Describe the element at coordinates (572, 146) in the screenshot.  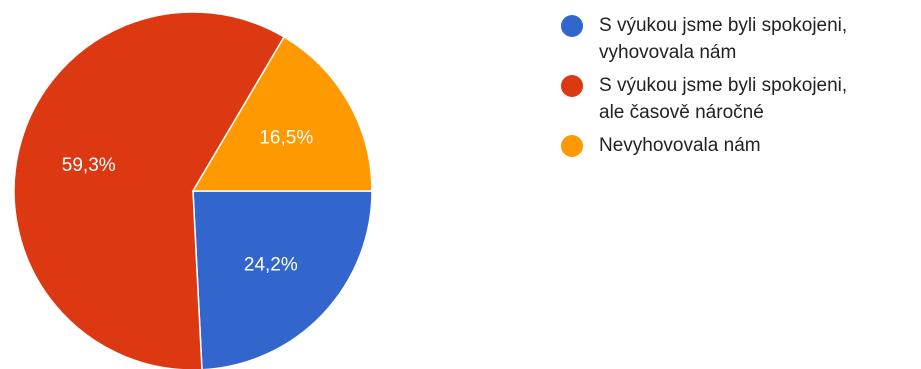
I see `legend-swatch-orange` at that location.